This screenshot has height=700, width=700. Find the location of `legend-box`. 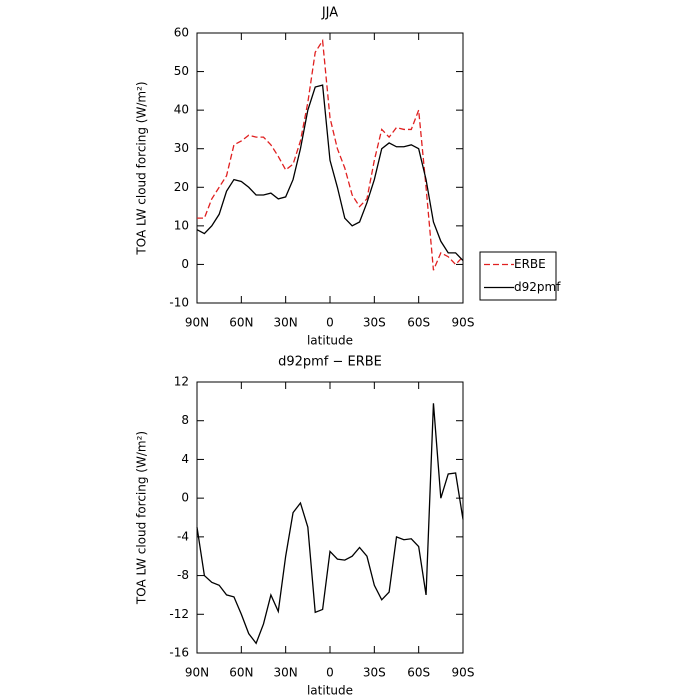

legend-box is located at coordinates (518, 276).